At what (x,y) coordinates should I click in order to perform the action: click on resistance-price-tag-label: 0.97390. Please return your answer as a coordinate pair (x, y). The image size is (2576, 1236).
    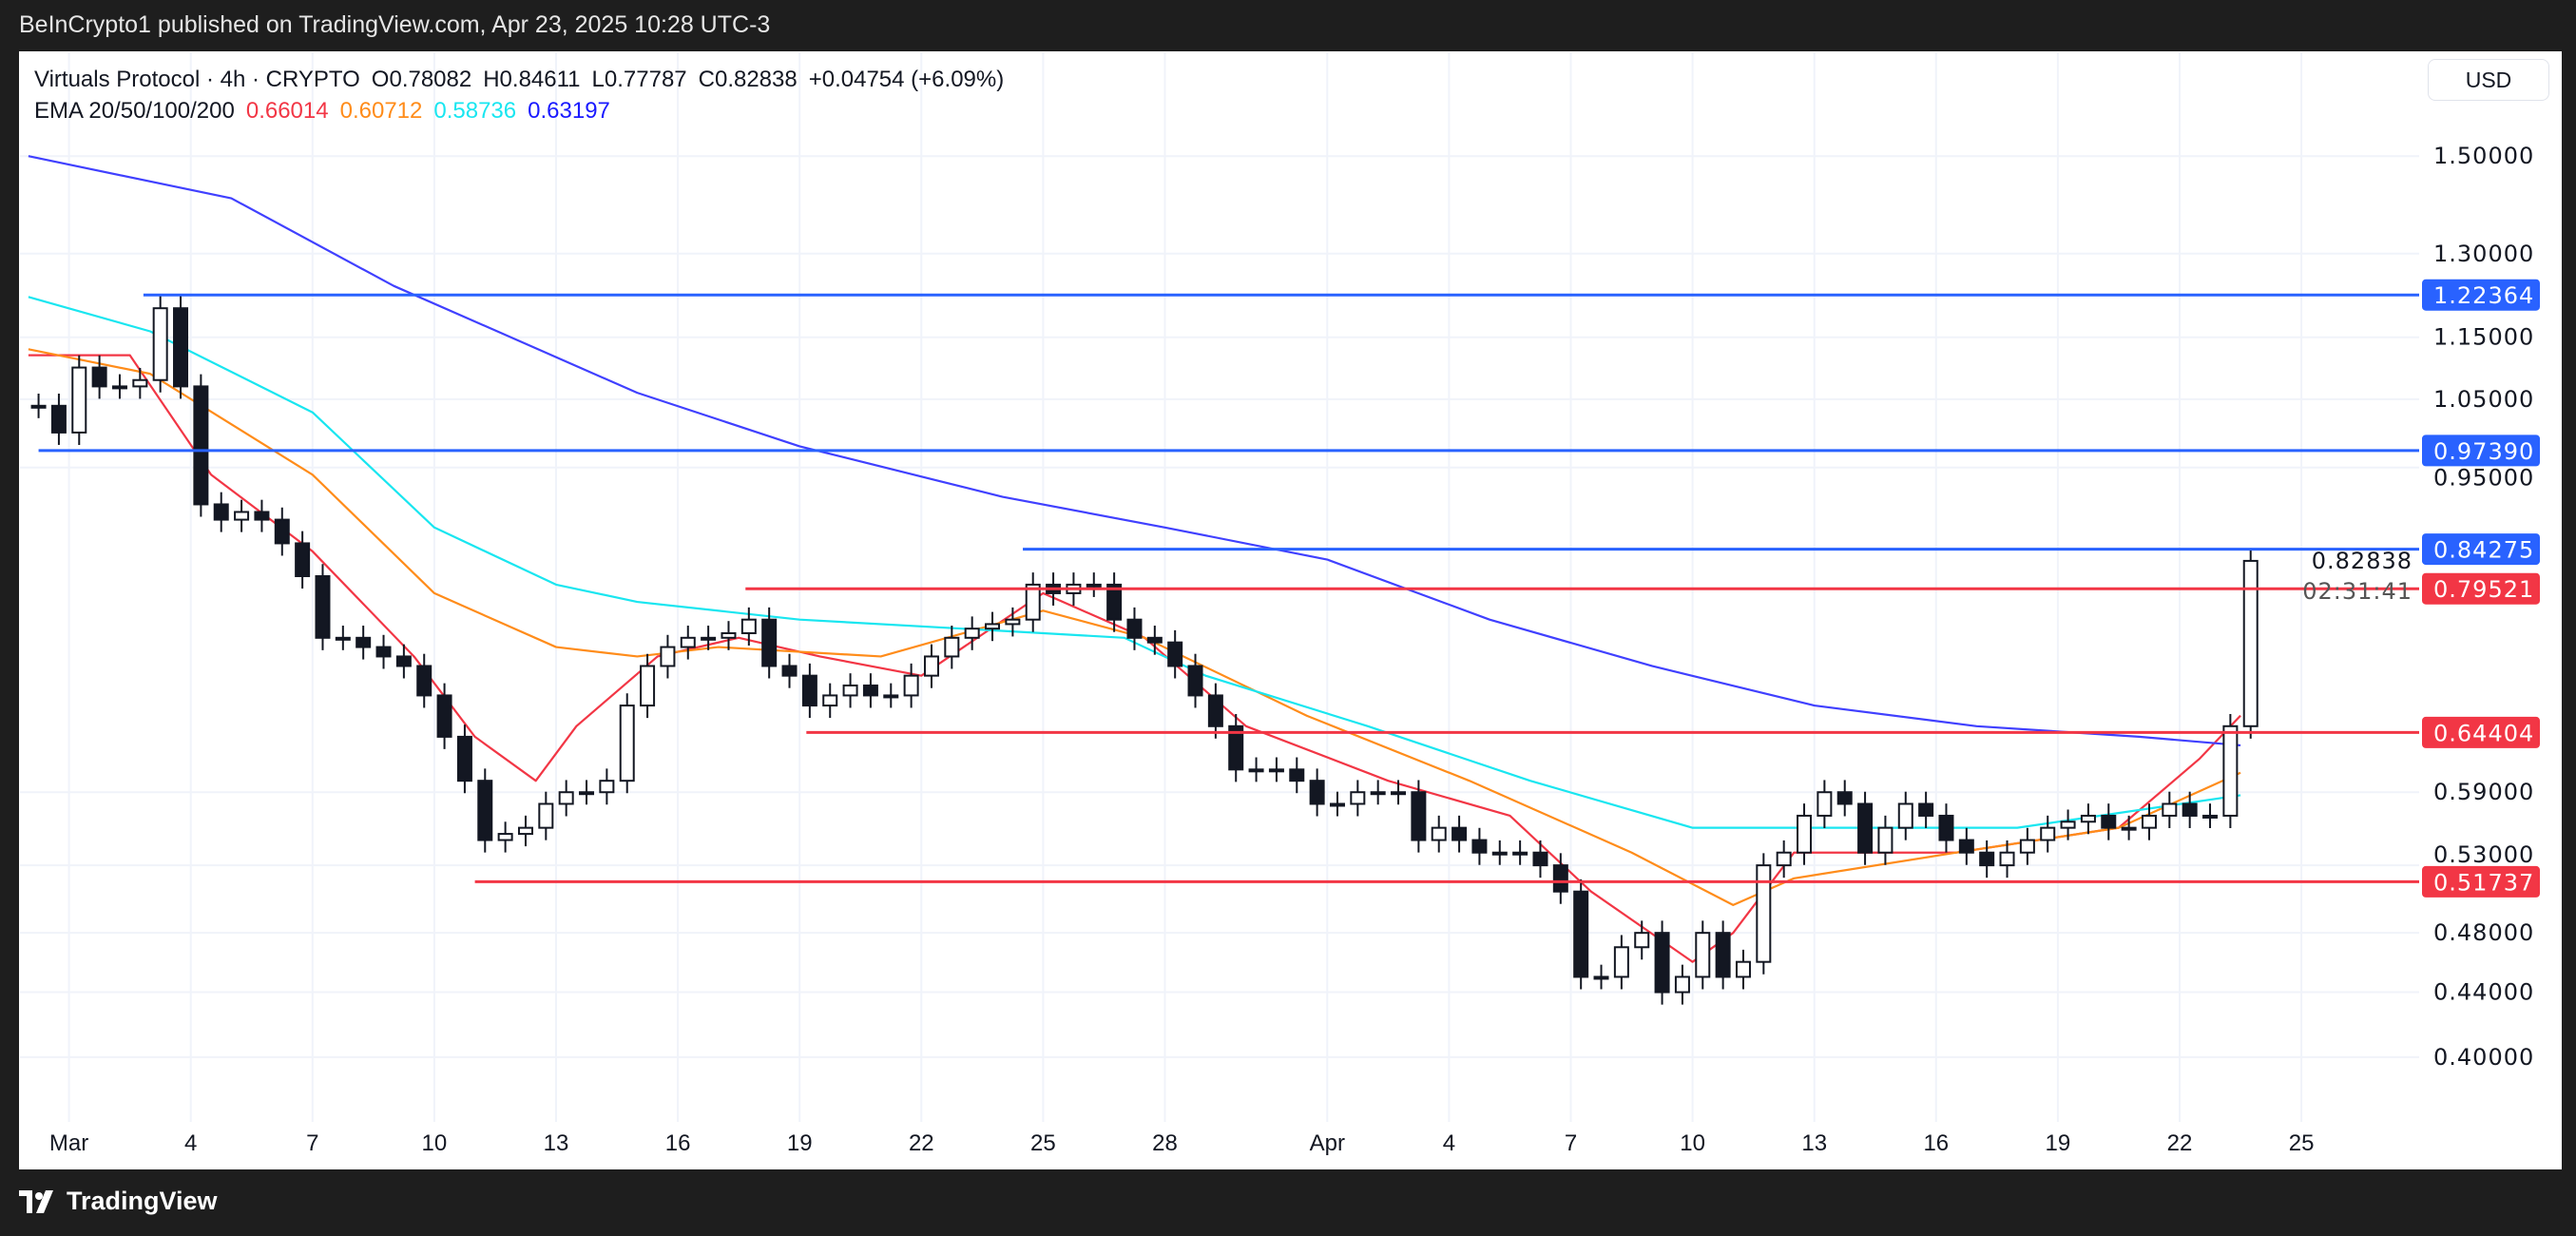
    Looking at the image, I should click on (2484, 452).